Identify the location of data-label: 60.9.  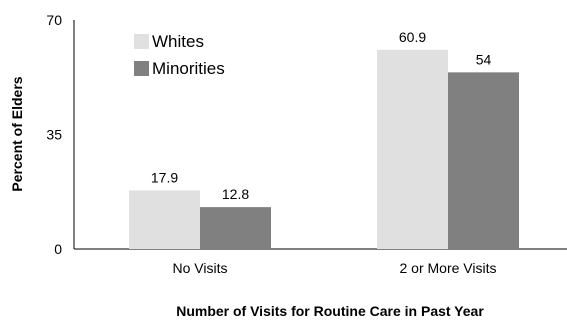
(412, 37).